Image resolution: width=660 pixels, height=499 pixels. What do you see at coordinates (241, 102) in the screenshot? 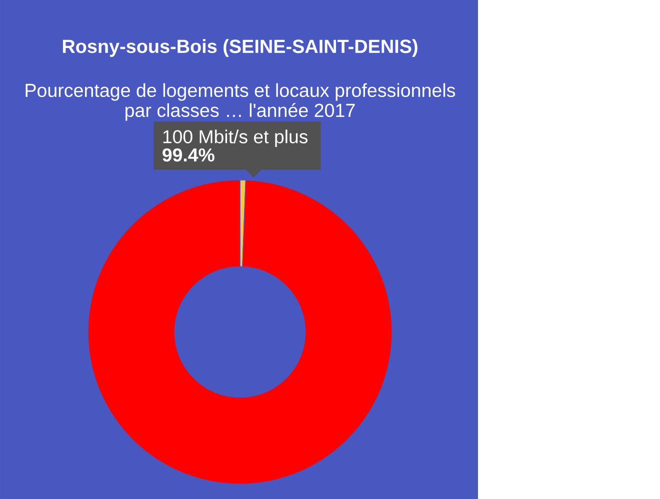
I see `chart-subtitle: Pourcentage de logements et locaux professionnels par classes … l'année 2017` at bounding box center [241, 102].